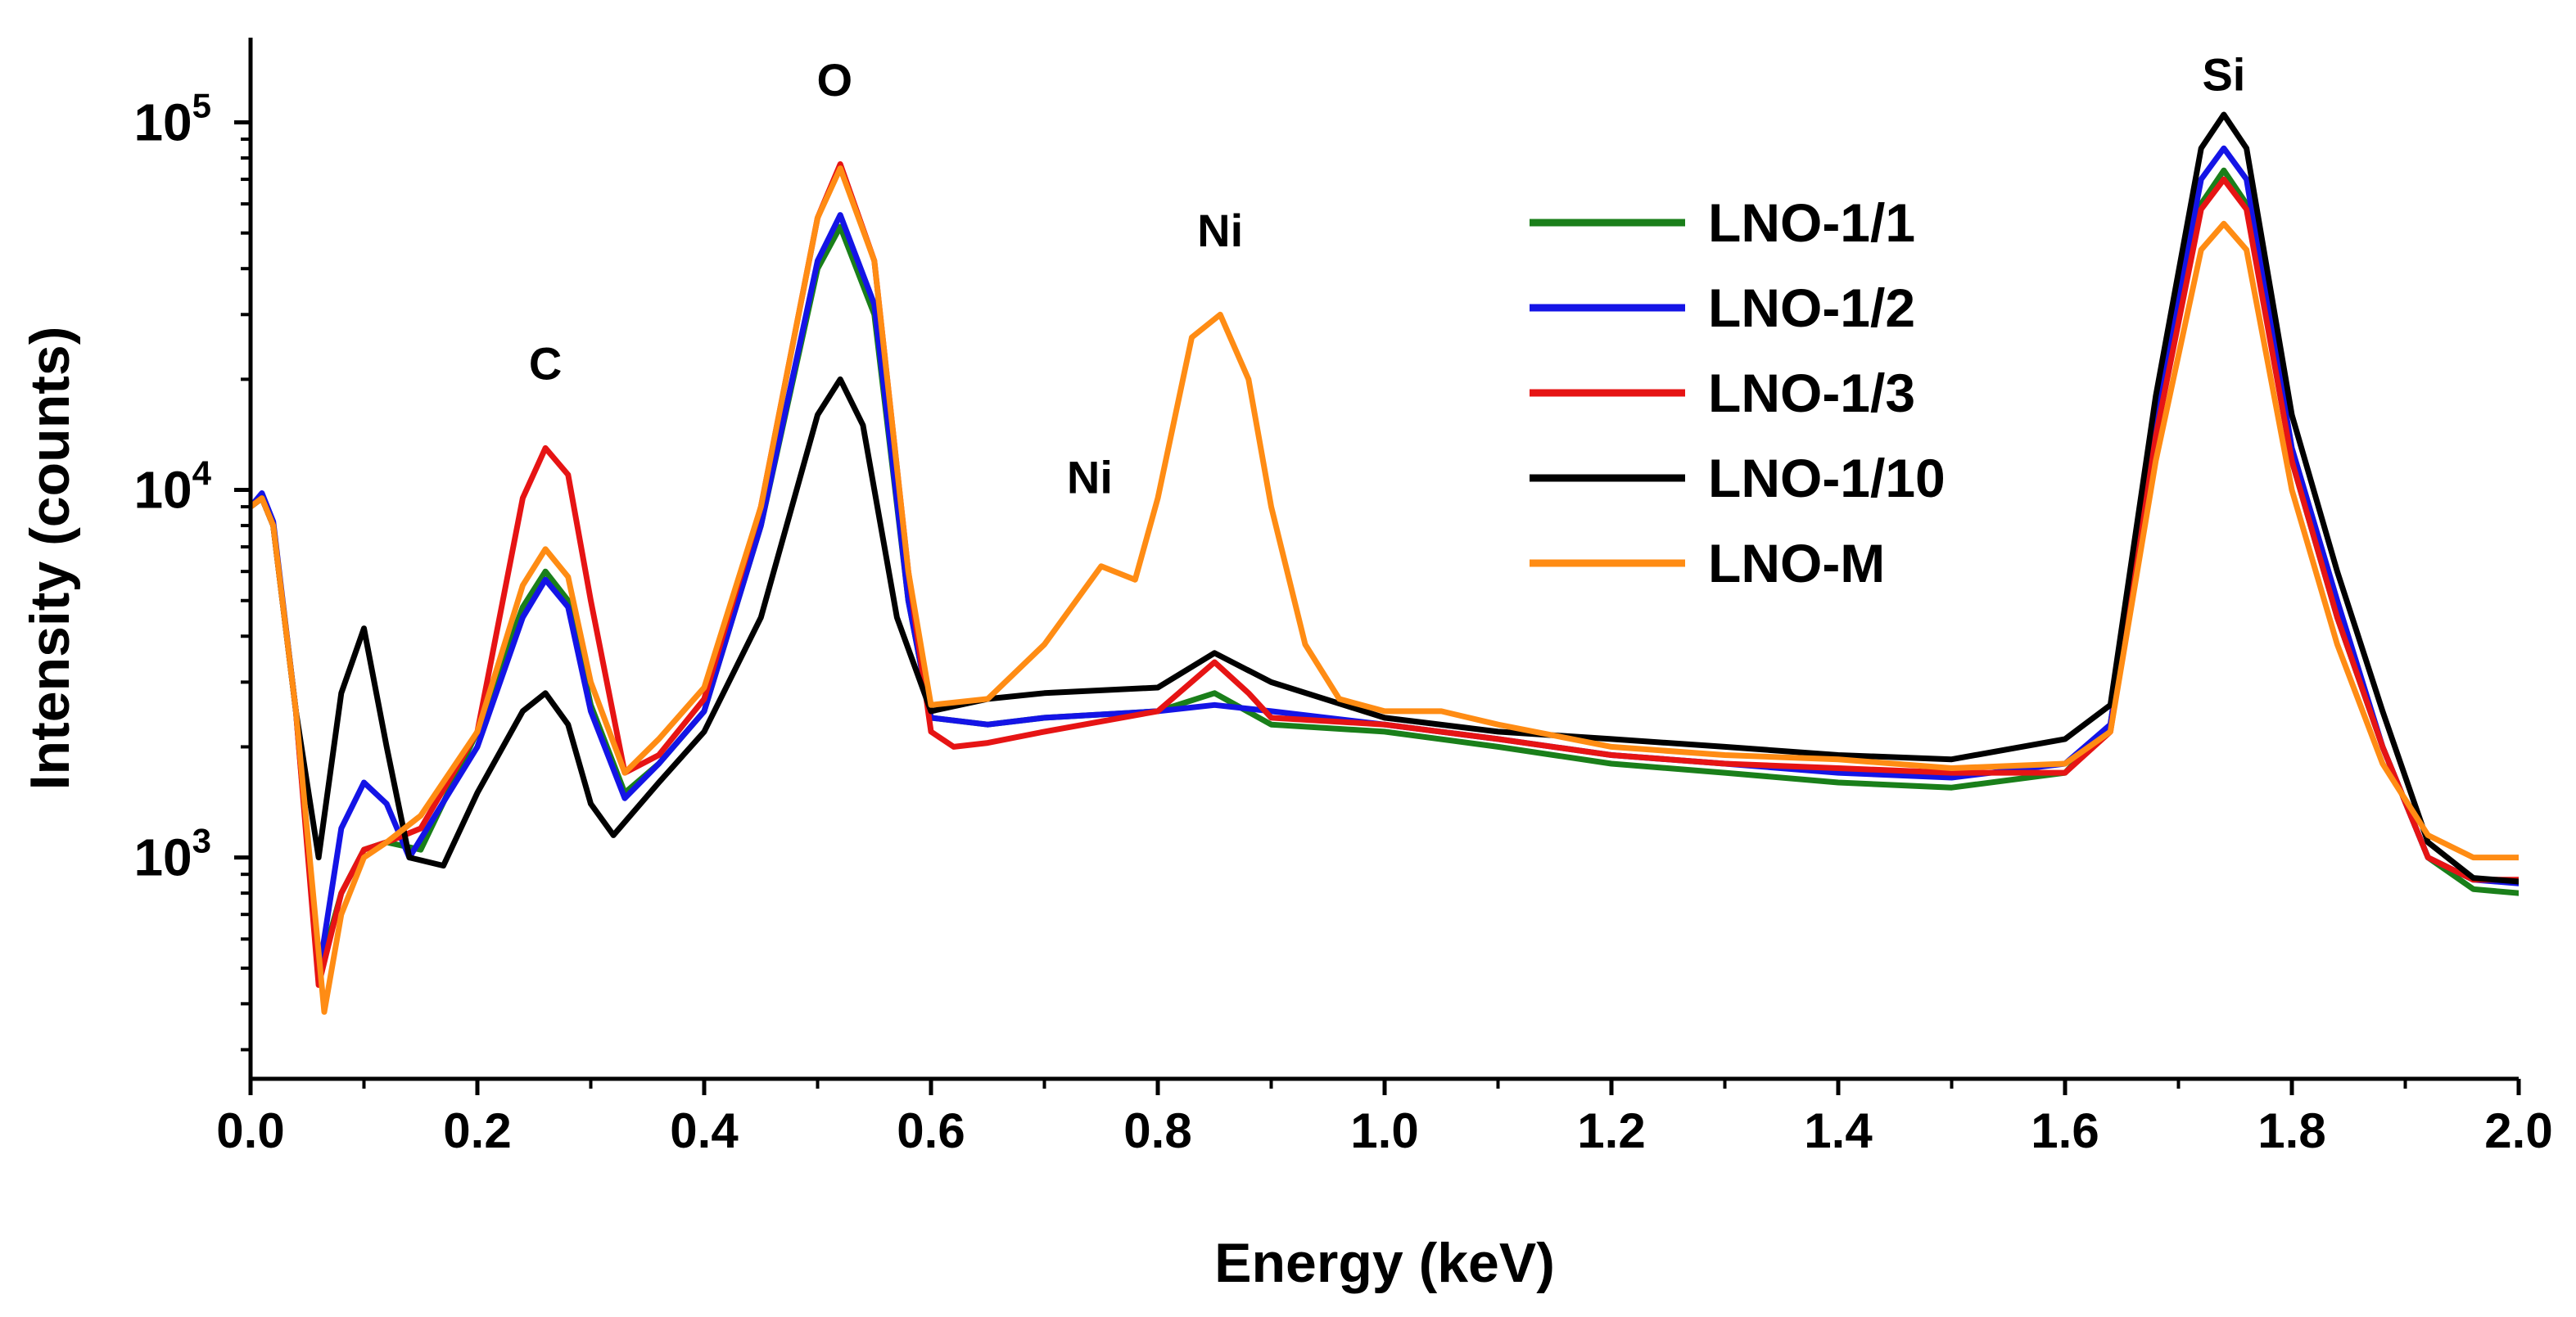  I want to click on x-axis-title: Energy (keV), so click(1384, 1263).